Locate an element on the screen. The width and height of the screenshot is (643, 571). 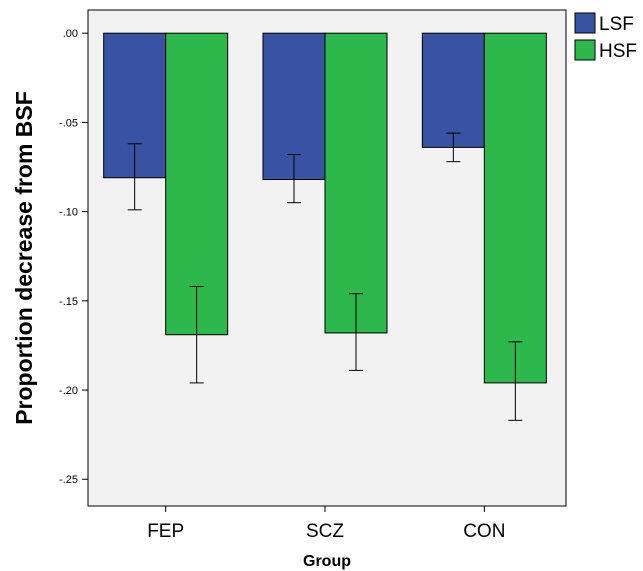
bar-hsf-con is located at coordinates (515, 208).